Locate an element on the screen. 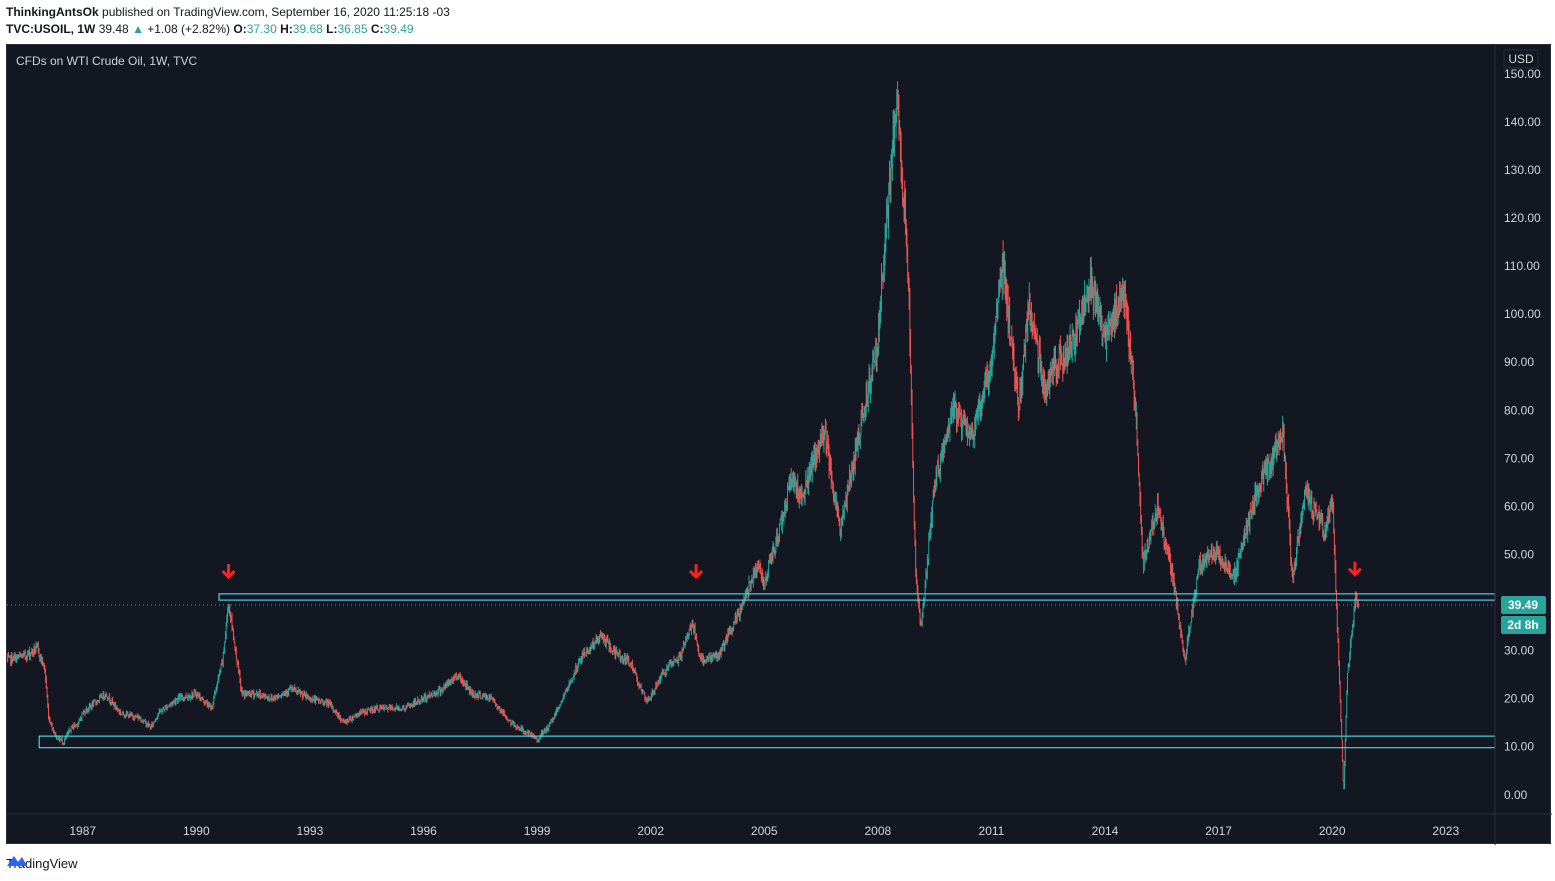 The width and height of the screenshot is (1555, 881). y-tick-label: 100.00 is located at coordinates (1522, 314).